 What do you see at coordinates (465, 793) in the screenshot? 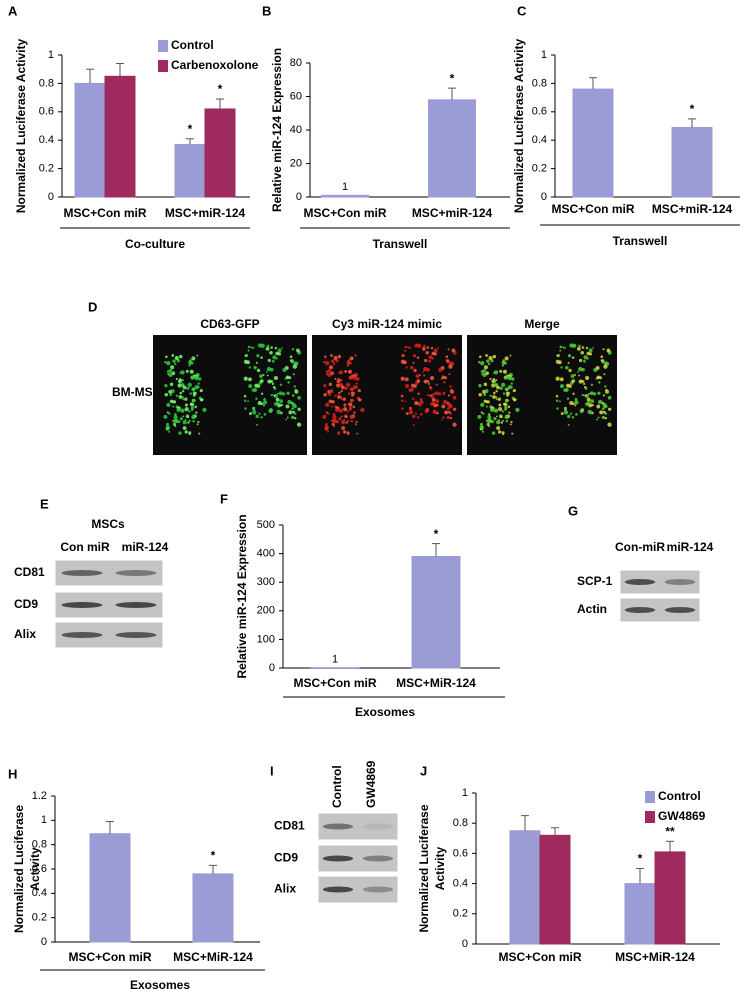
I see `y-tick-label: 1` at bounding box center [465, 793].